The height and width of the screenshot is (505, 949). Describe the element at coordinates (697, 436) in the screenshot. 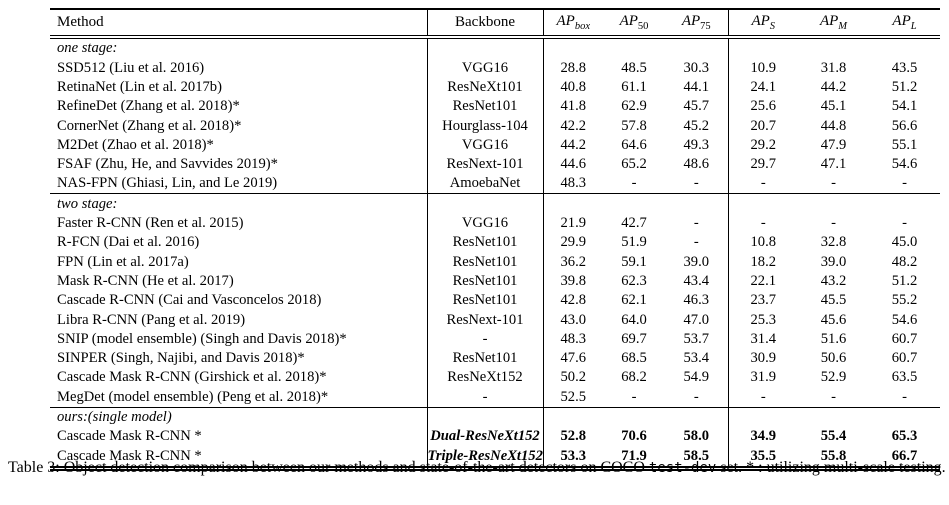

I see `metric-value-cell: 58.0` at that location.